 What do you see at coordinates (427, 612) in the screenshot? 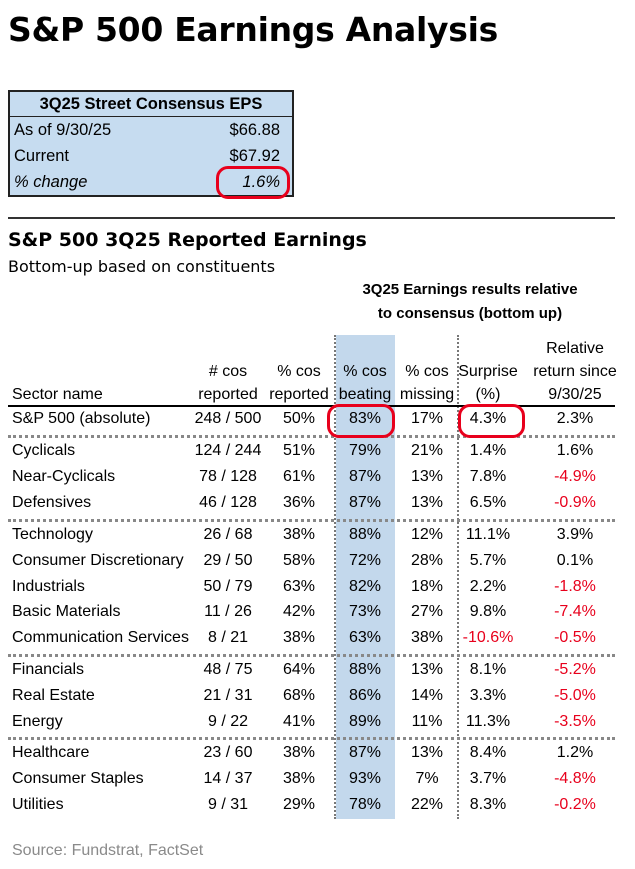
I see `table-cell: 27%` at bounding box center [427, 612].